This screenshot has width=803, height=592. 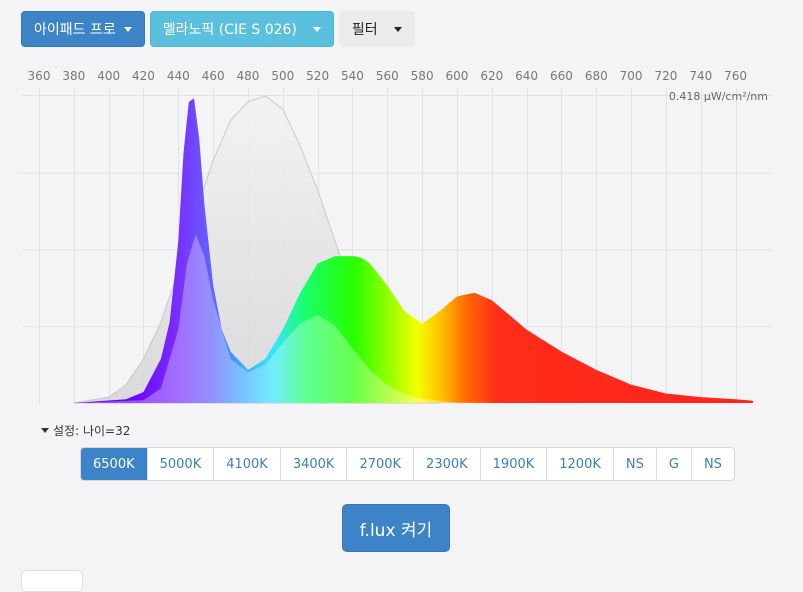 What do you see at coordinates (52, 581) in the screenshot?
I see `panel-stub` at bounding box center [52, 581].